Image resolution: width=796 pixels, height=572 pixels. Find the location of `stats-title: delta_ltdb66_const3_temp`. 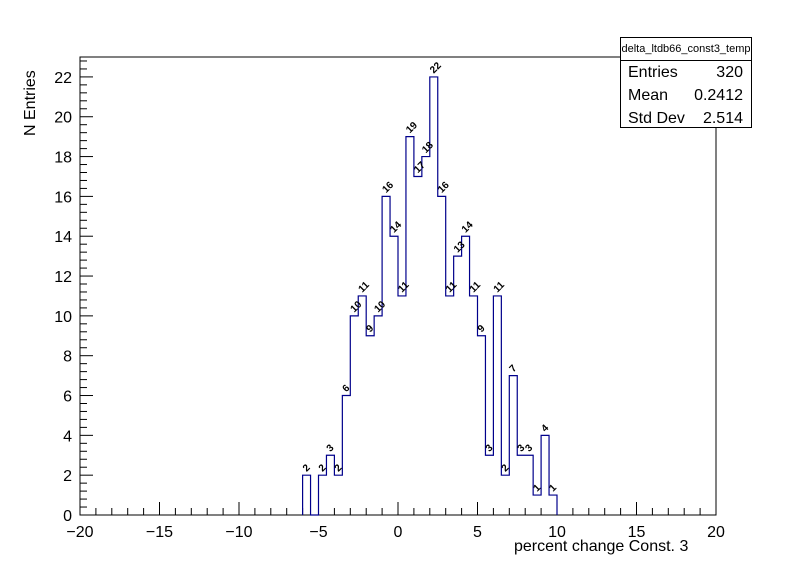

stats-title: delta_ltdb66_const3_temp is located at coordinates (686, 49).